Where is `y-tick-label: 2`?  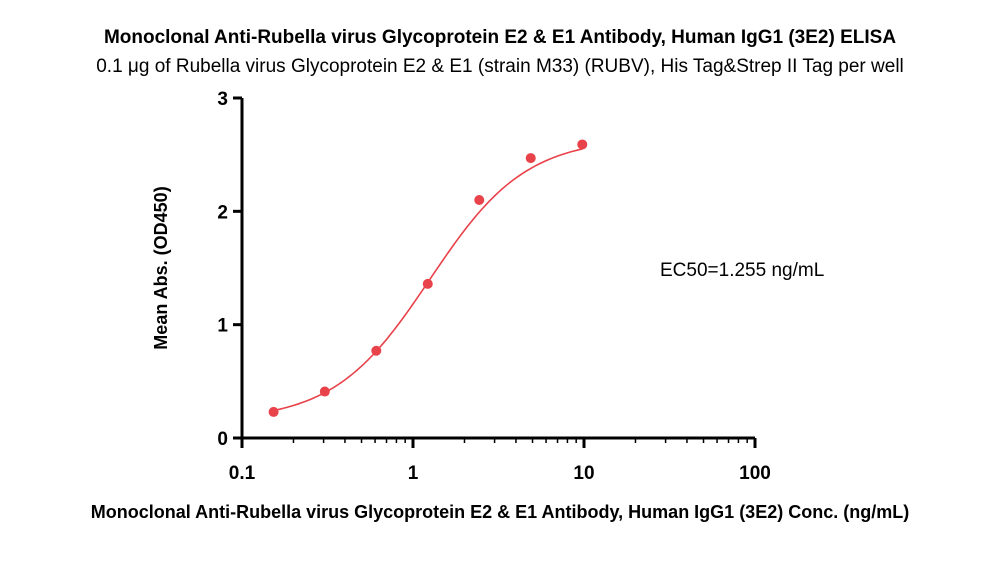
y-tick-label: 2 is located at coordinates (222, 212).